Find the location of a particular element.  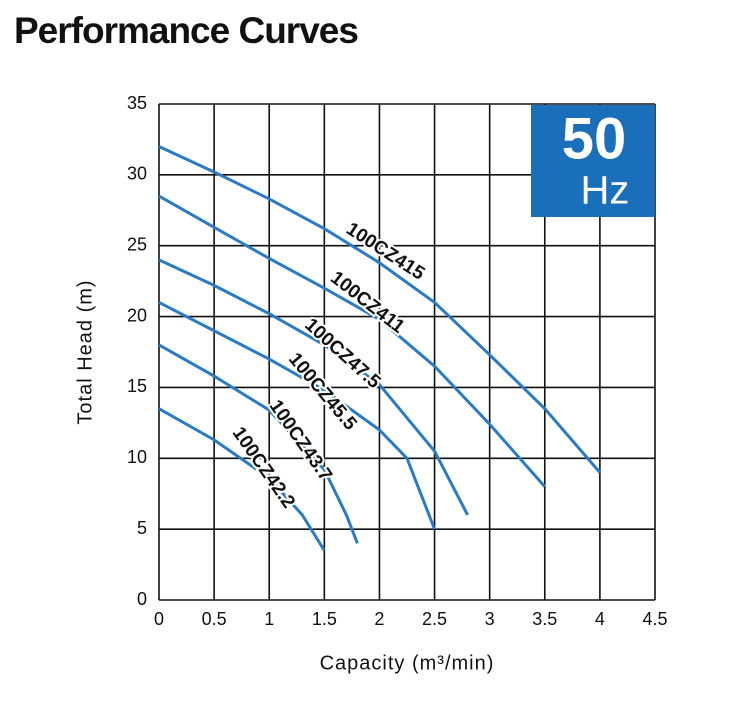

y-axis-label: Total Head (m) is located at coordinates (85, 351).